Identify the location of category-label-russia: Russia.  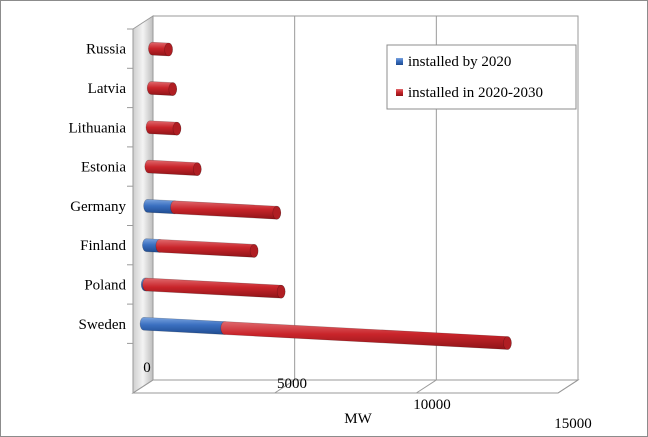
(106, 50).